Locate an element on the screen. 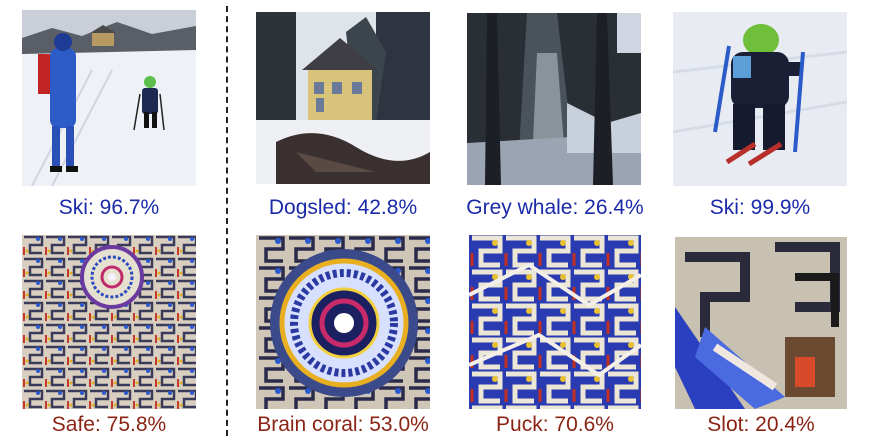 The height and width of the screenshot is (442, 870). ski-photo-original is located at coordinates (109, 98).